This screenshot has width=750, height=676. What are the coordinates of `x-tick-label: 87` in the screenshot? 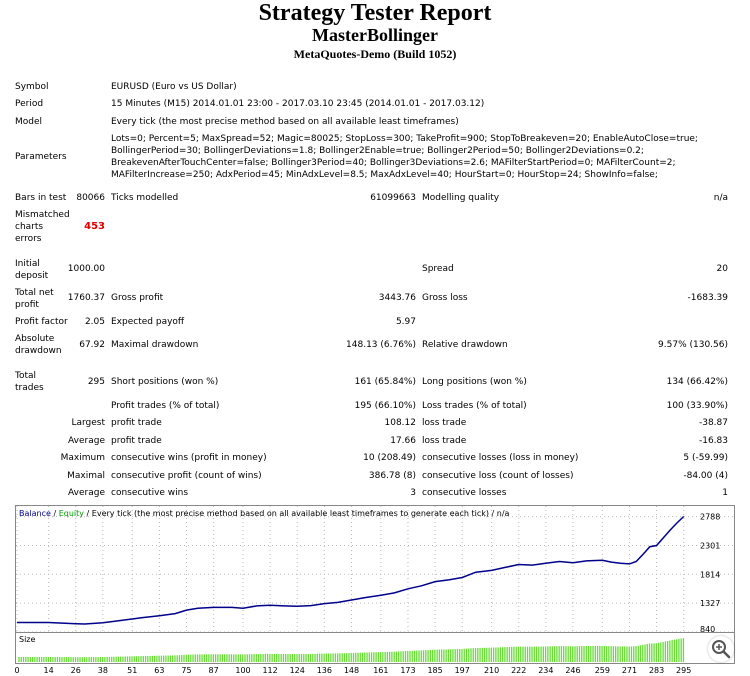 It's located at (214, 670).